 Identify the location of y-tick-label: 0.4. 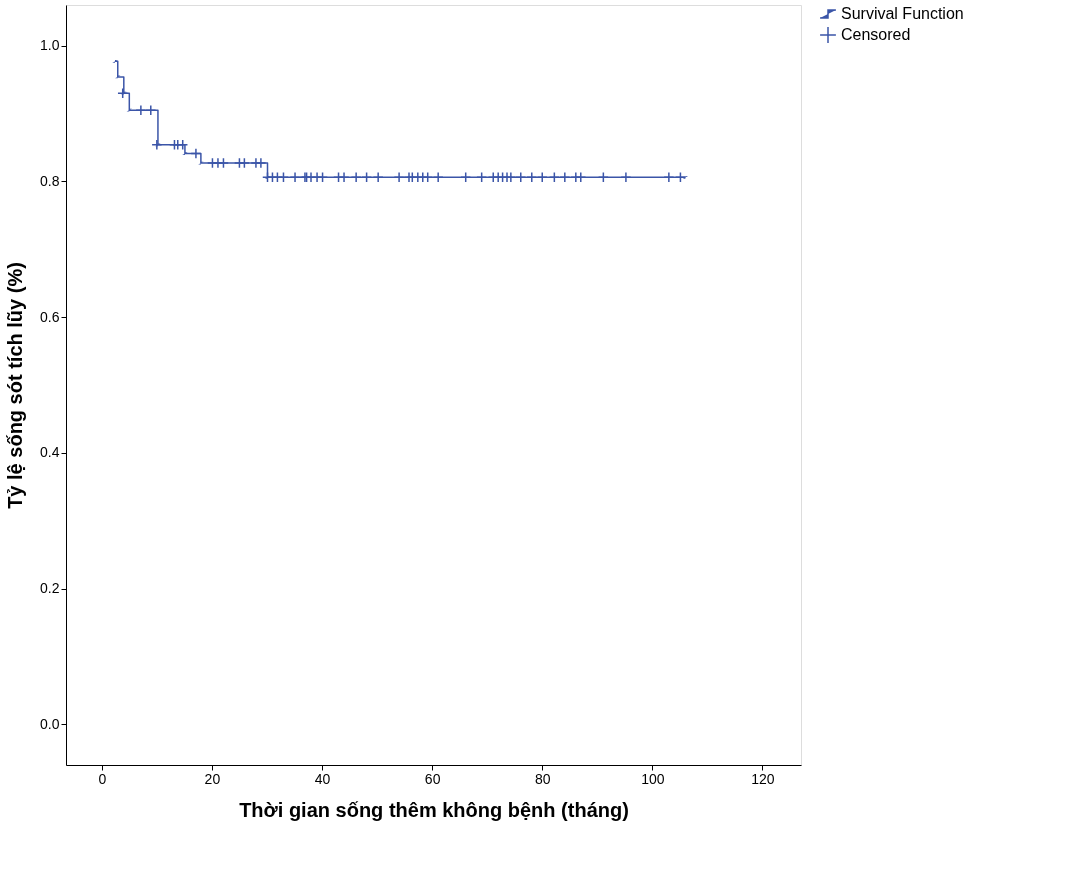
(50, 452).